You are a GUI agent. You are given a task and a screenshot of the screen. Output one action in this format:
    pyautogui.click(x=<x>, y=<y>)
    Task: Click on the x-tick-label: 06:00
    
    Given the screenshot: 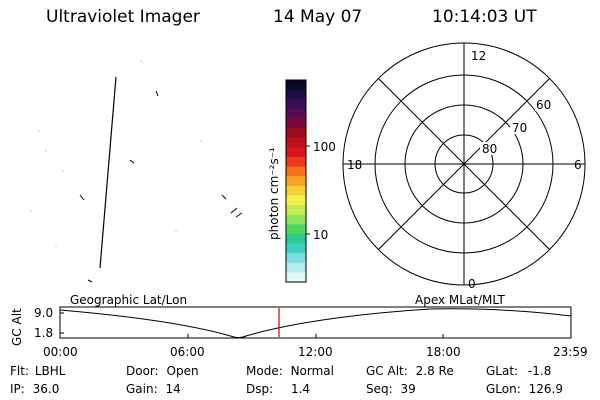 What is the action you would take?
    pyautogui.click(x=187, y=352)
    